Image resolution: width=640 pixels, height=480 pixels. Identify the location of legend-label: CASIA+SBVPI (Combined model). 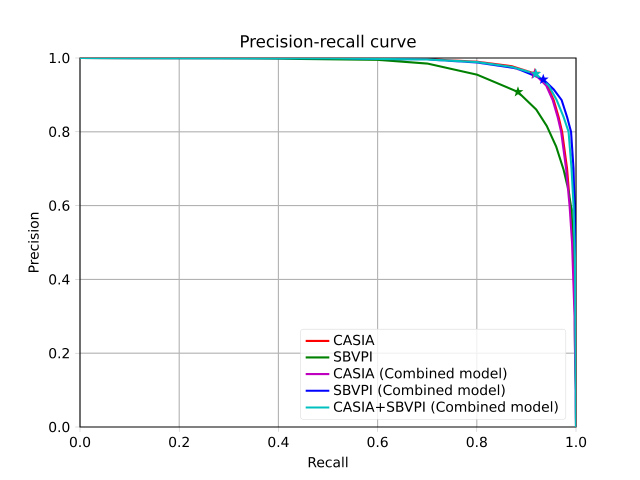
(446, 407).